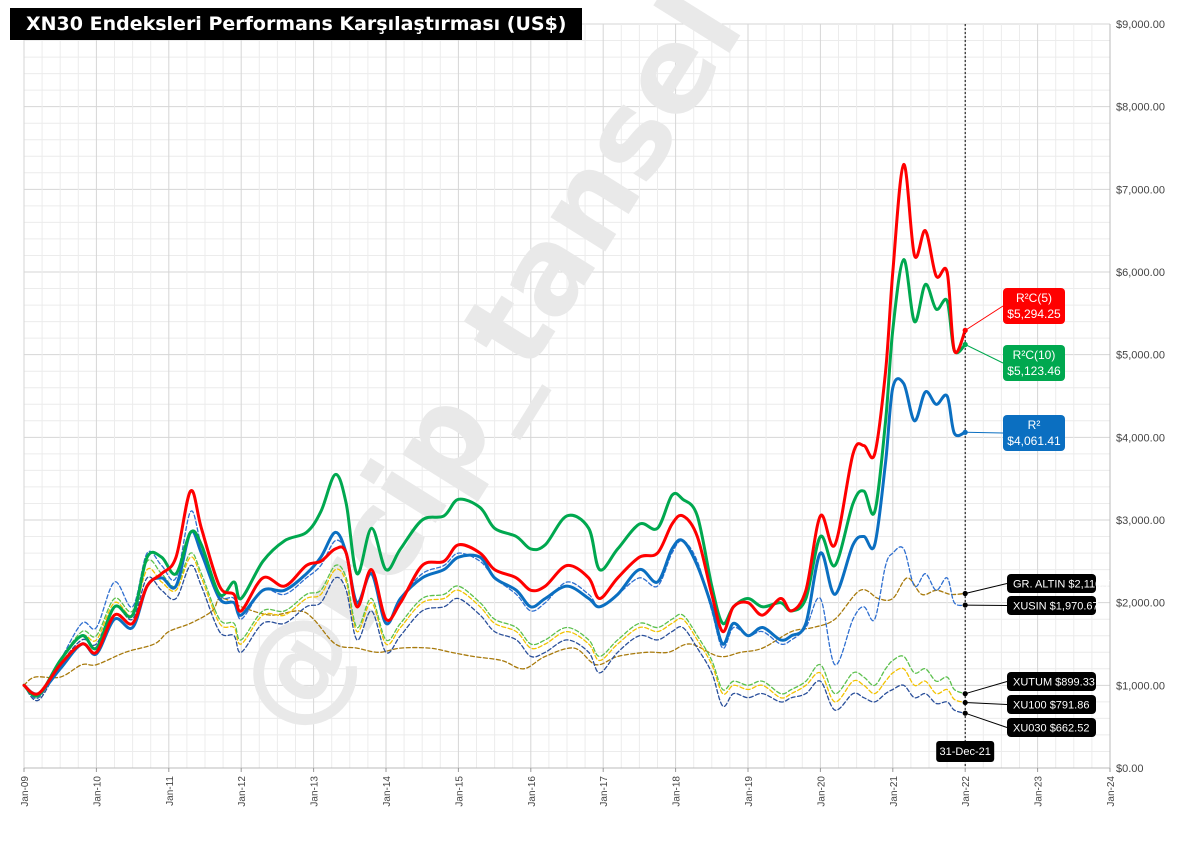  What do you see at coordinates (986, 720) in the screenshot?
I see `callout-leader-xu030` at bounding box center [986, 720].